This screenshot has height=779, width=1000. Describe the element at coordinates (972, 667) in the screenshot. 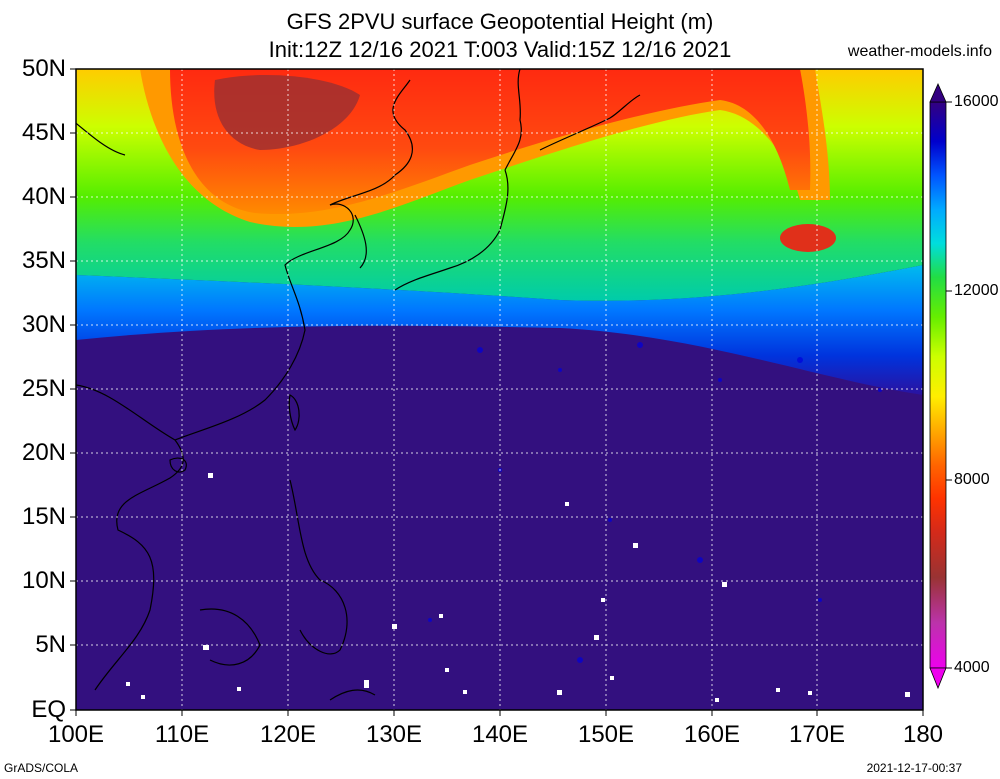

I see `colorbar-label-4000: 4000` at that location.